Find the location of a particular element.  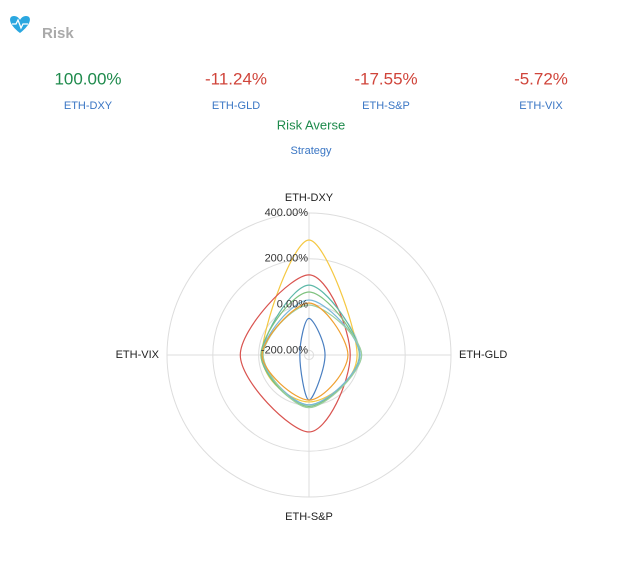

stat-label: ETH-GLD is located at coordinates (236, 106).